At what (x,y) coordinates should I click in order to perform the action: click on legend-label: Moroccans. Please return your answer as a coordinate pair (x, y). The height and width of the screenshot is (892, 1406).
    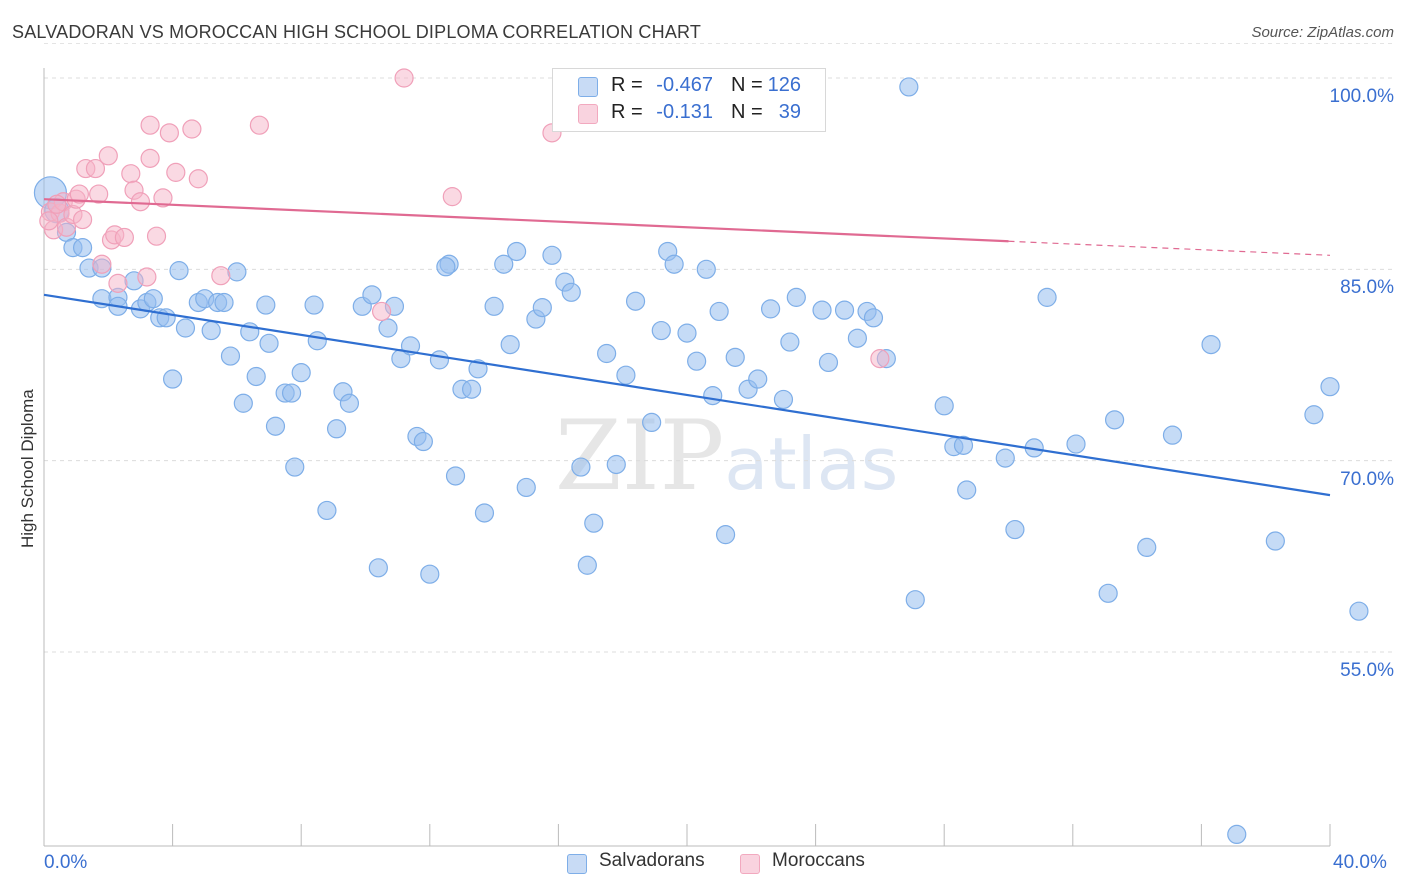
    Looking at the image, I should click on (818, 860).